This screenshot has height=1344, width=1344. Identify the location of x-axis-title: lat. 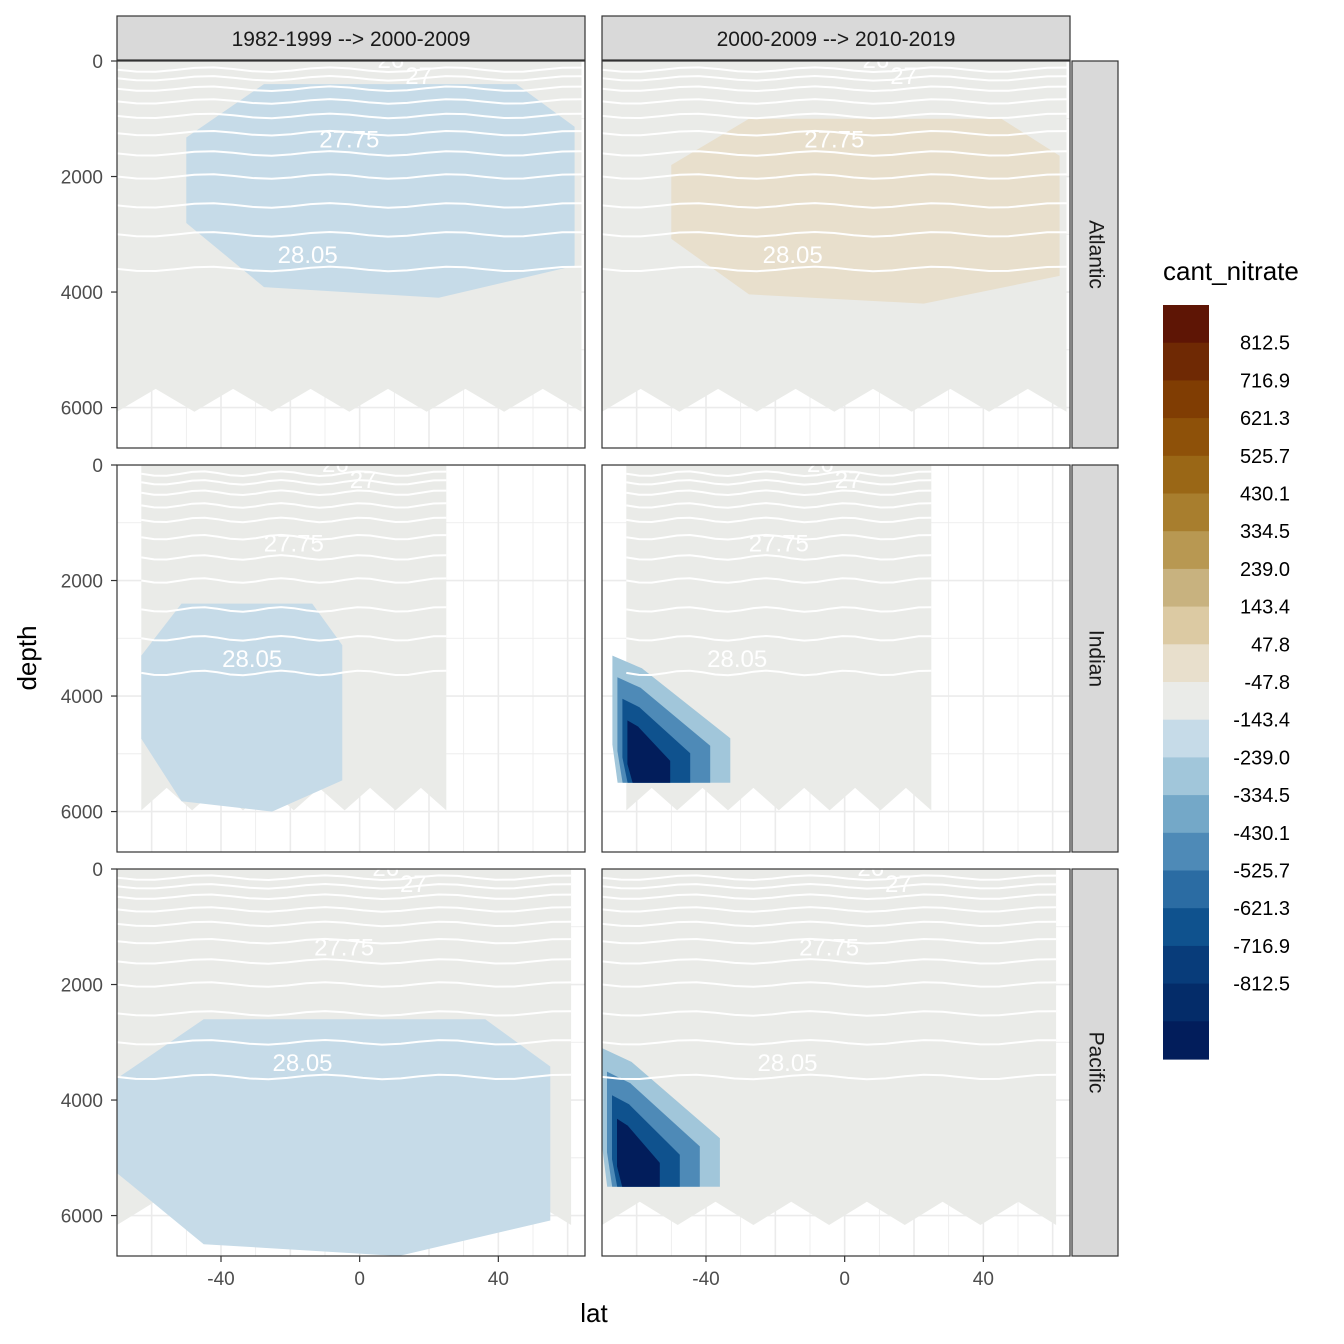
(594, 1313).